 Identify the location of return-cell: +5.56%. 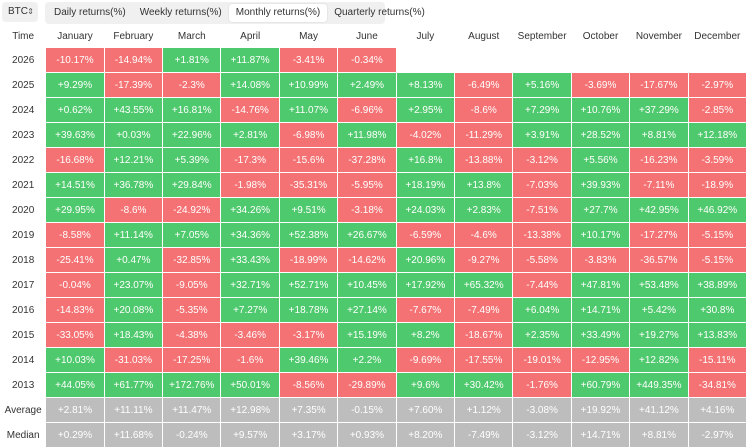
(600, 160).